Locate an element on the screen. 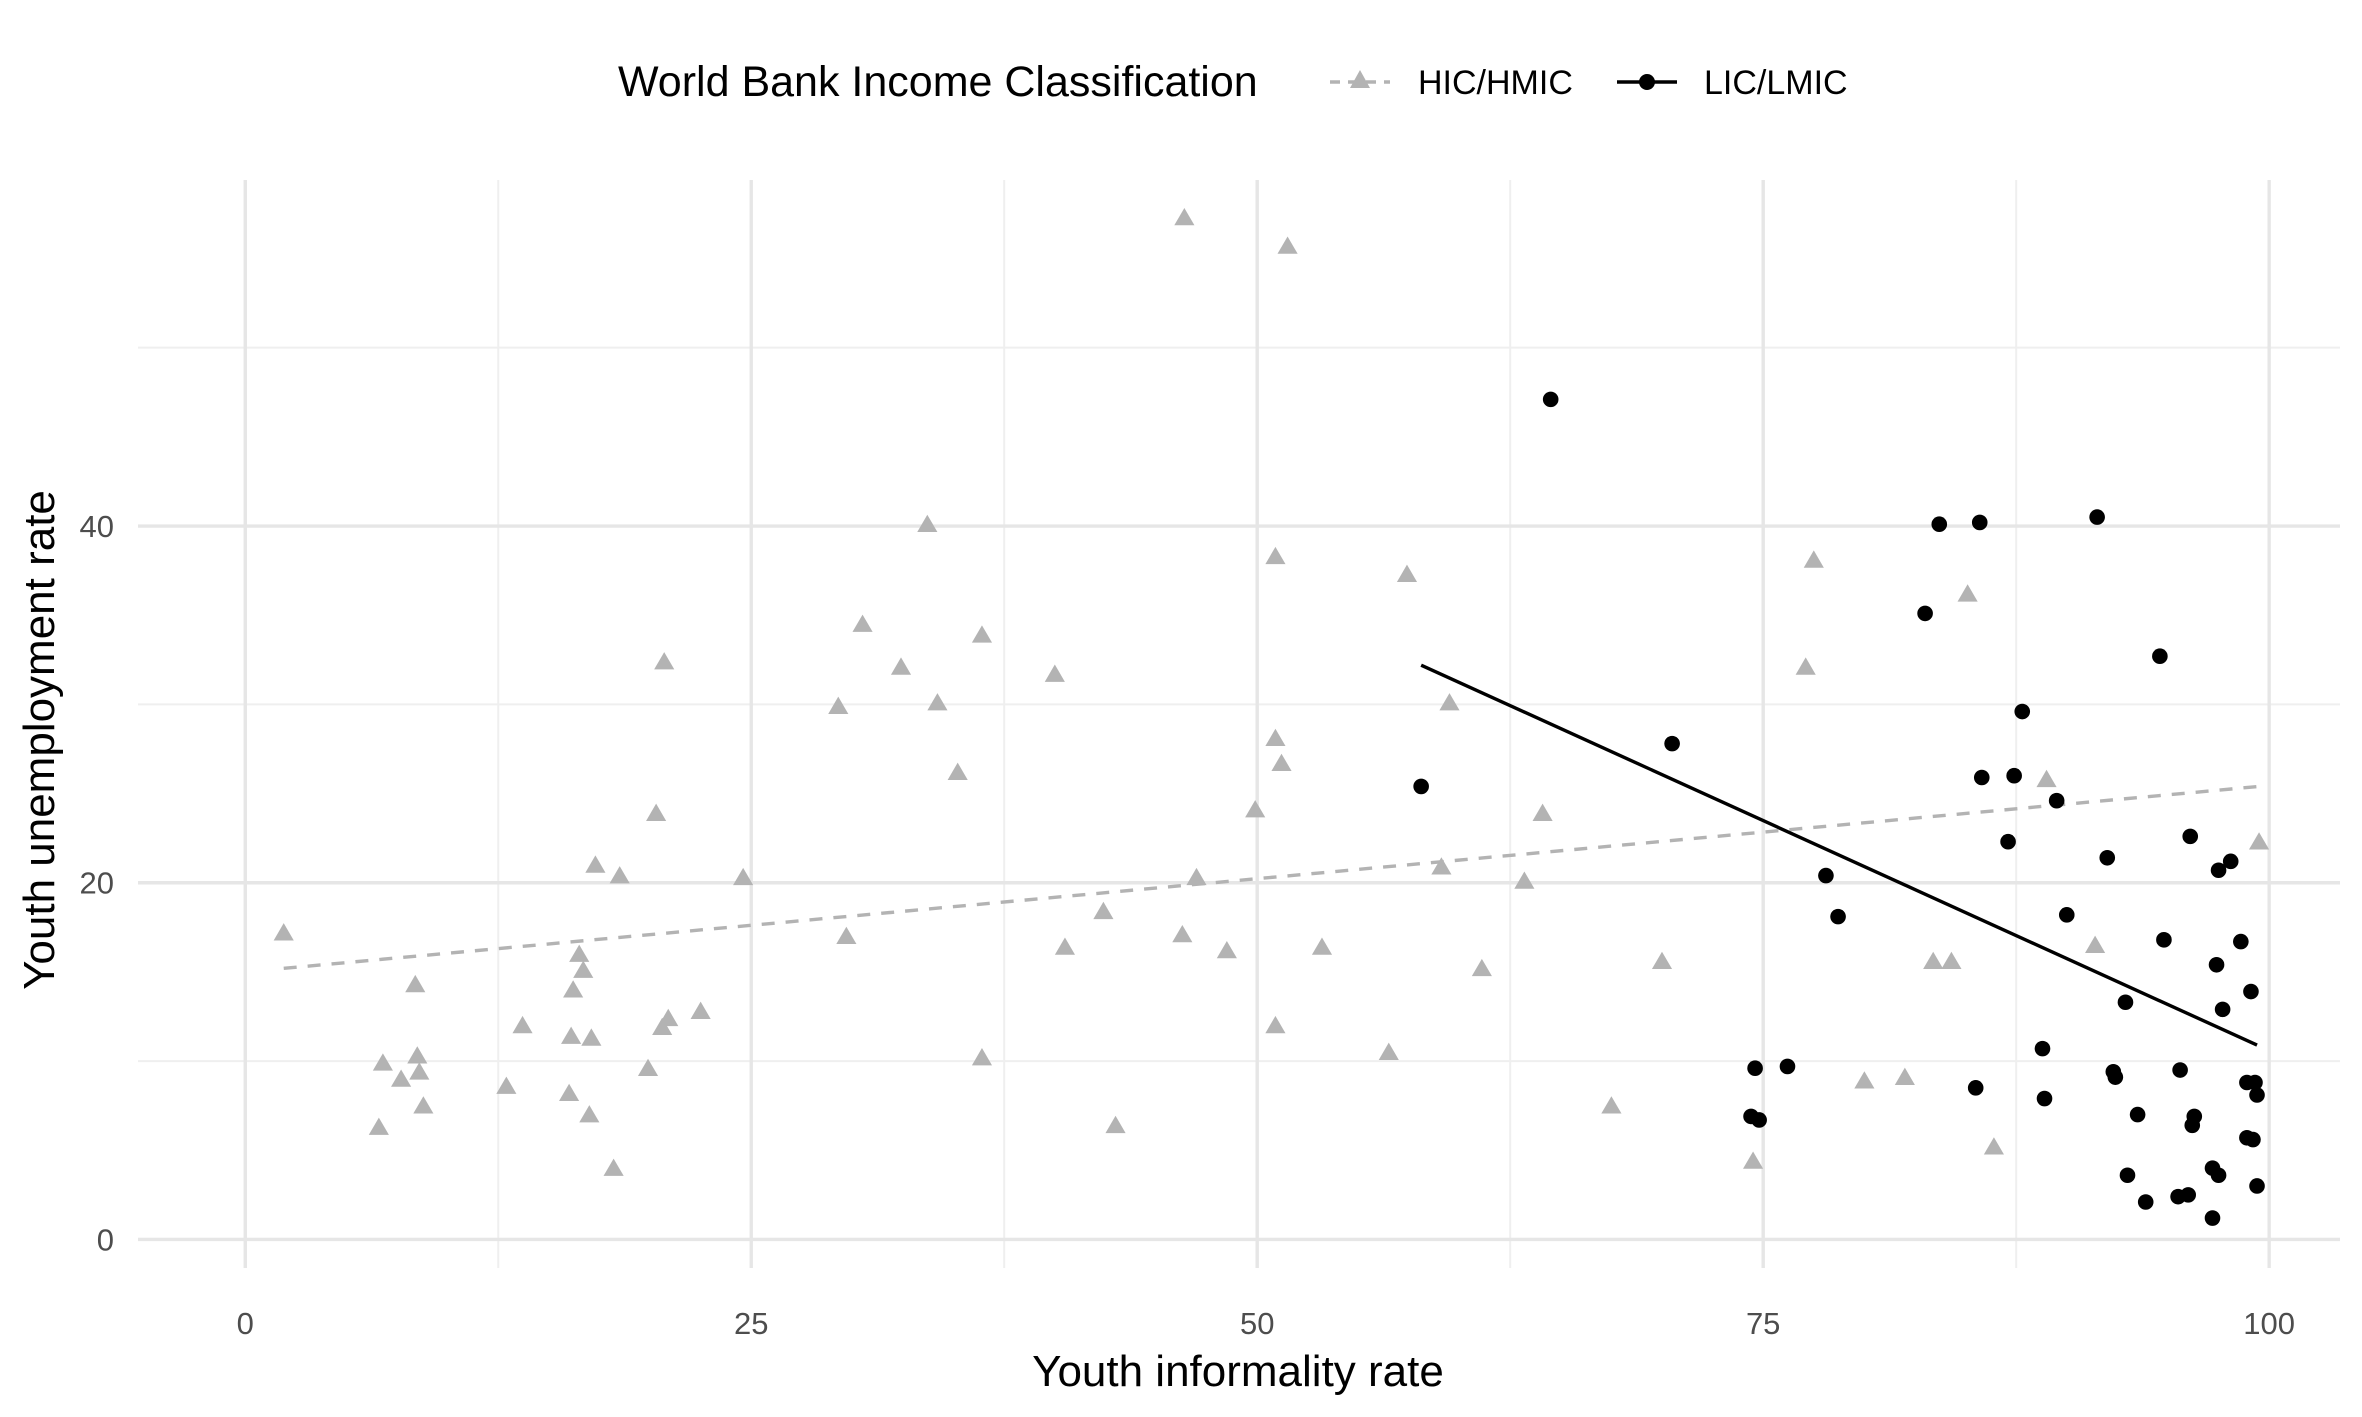 This screenshot has height=1417, width=2362. x-tick-label: 50 is located at coordinates (1257, 1323).